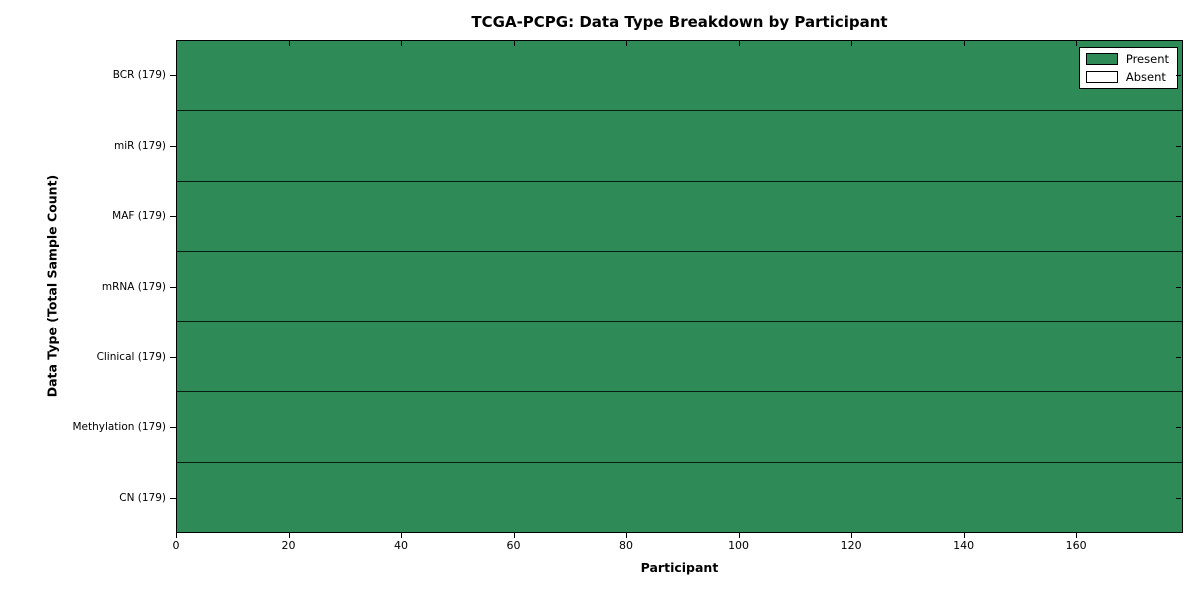 This screenshot has width=1200, height=600. Describe the element at coordinates (739, 545) in the screenshot. I see `x-tick-label: 100` at that location.